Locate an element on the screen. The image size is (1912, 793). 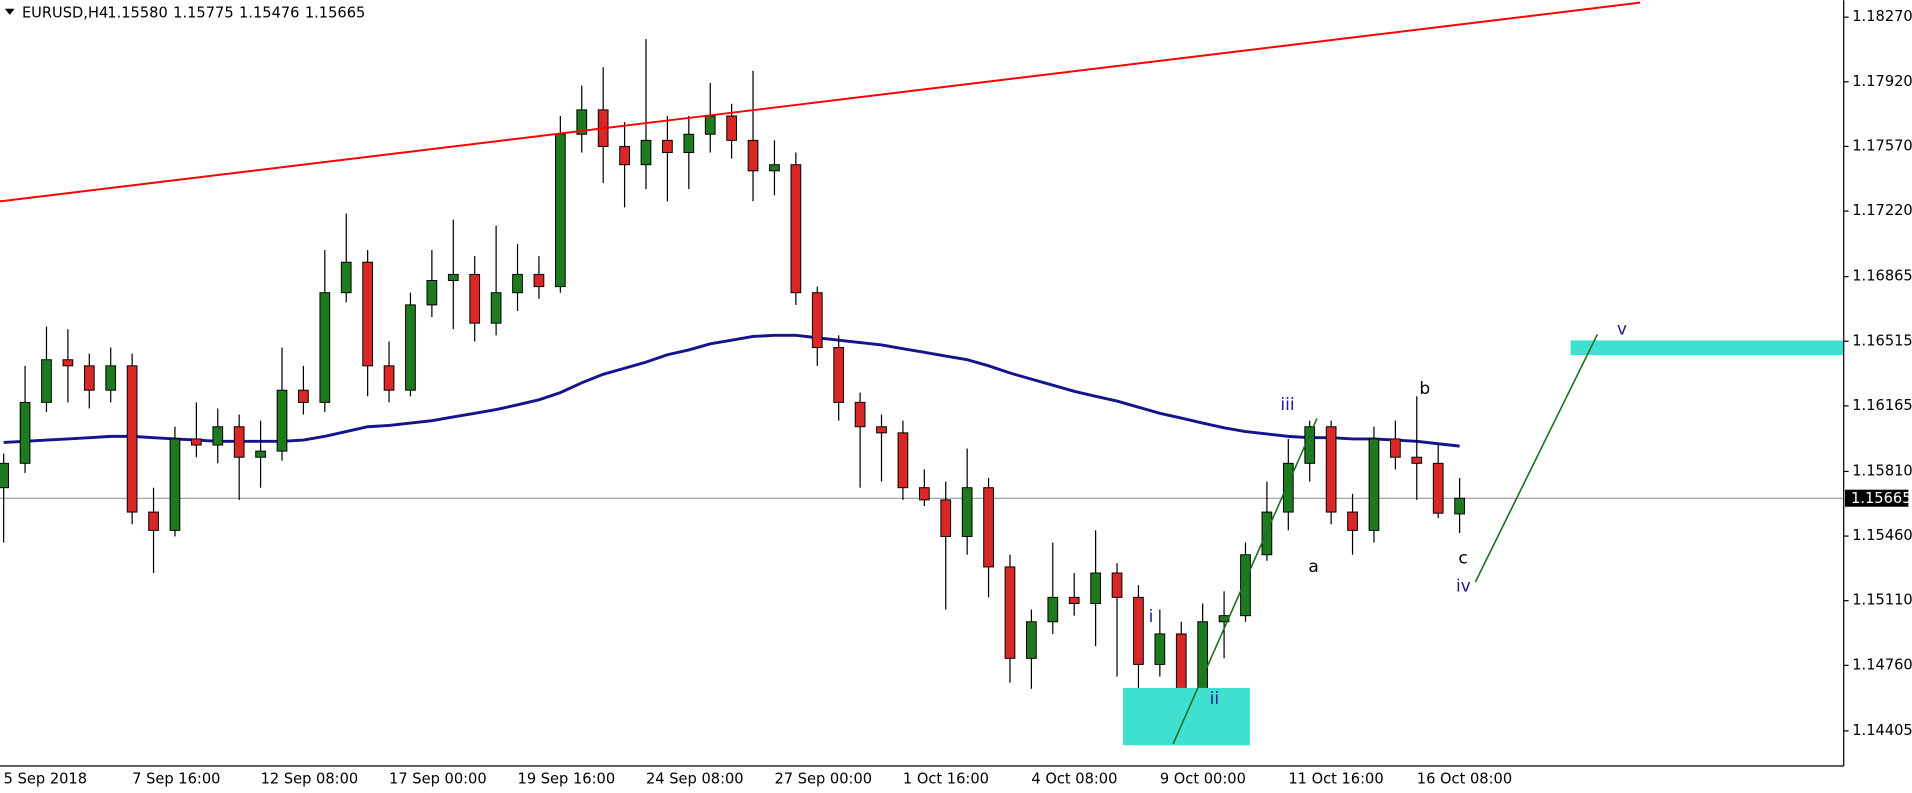
y-tick-label: 1.17570 is located at coordinates (1882, 145).